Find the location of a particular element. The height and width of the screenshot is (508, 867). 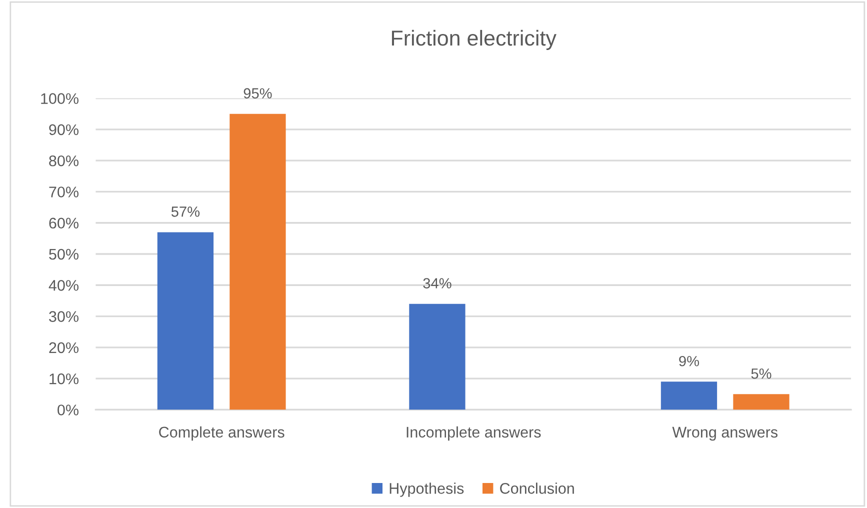

y-tick-label: 0% is located at coordinates (68, 410).